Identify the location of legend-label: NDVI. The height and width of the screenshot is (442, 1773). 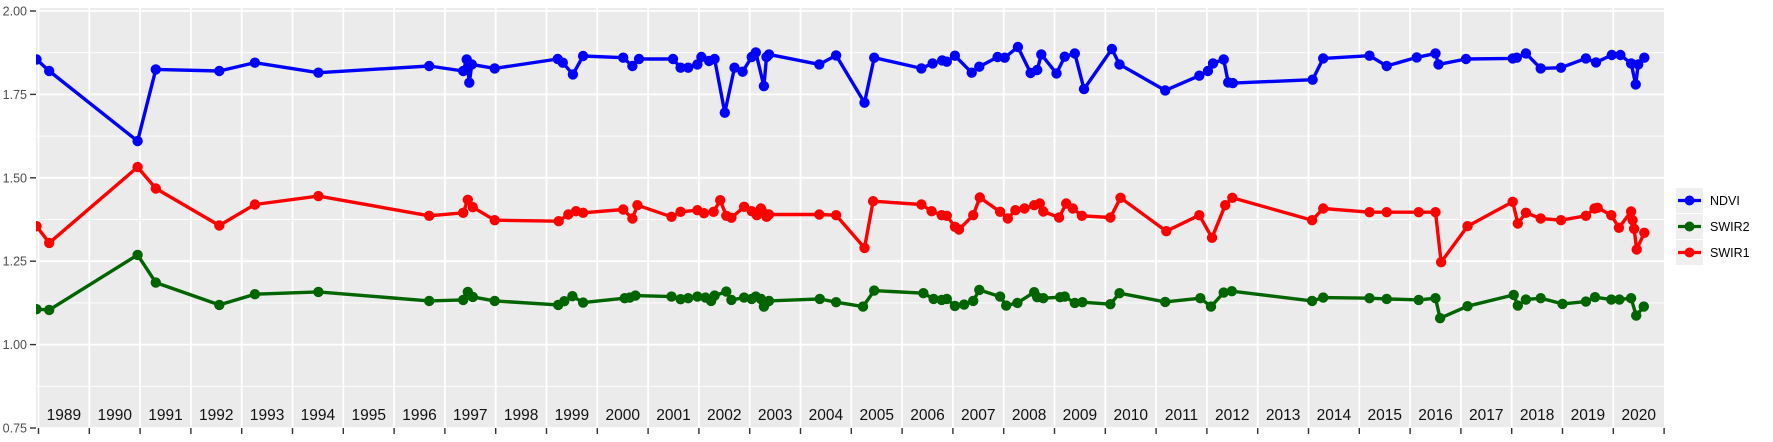
(1725, 200).